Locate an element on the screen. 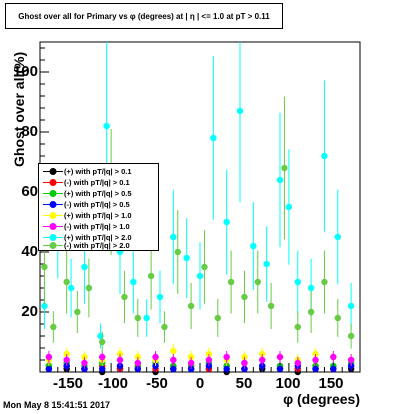  y-tick-label: 80 is located at coordinates (29, 131).